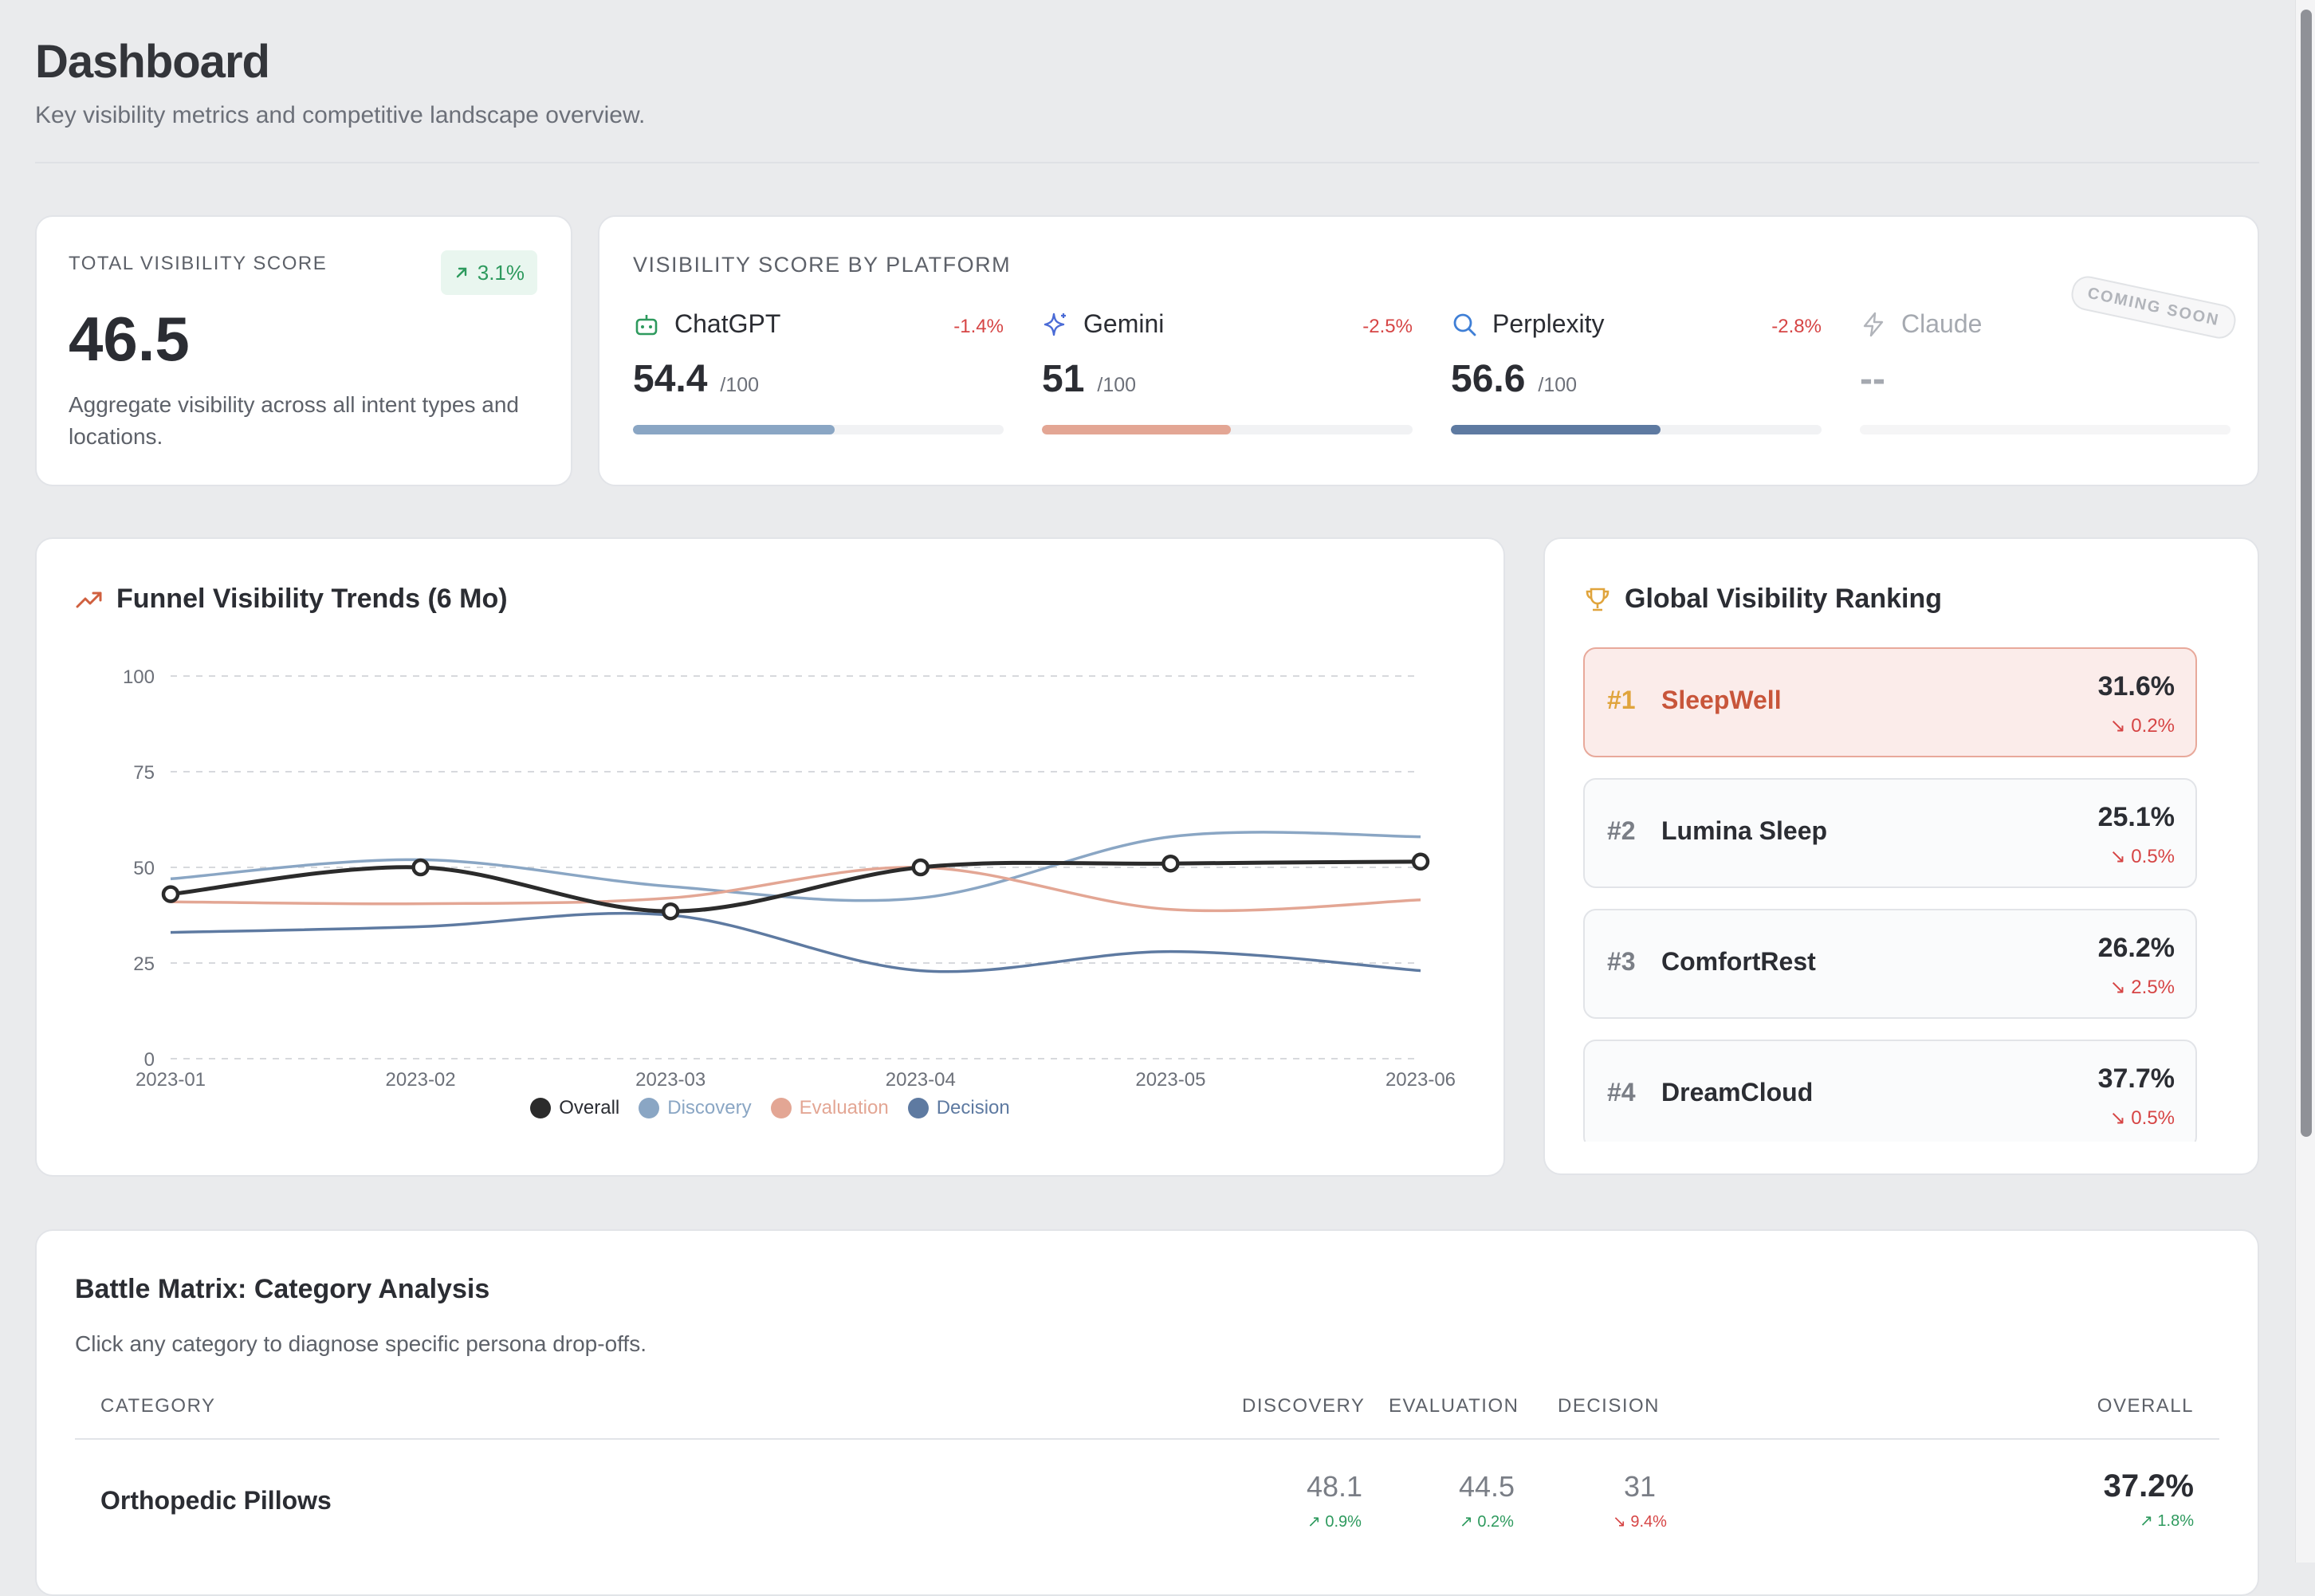 The image size is (2315, 1596). What do you see at coordinates (589, 1107) in the screenshot?
I see `legend-label: Overall` at bounding box center [589, 1107].